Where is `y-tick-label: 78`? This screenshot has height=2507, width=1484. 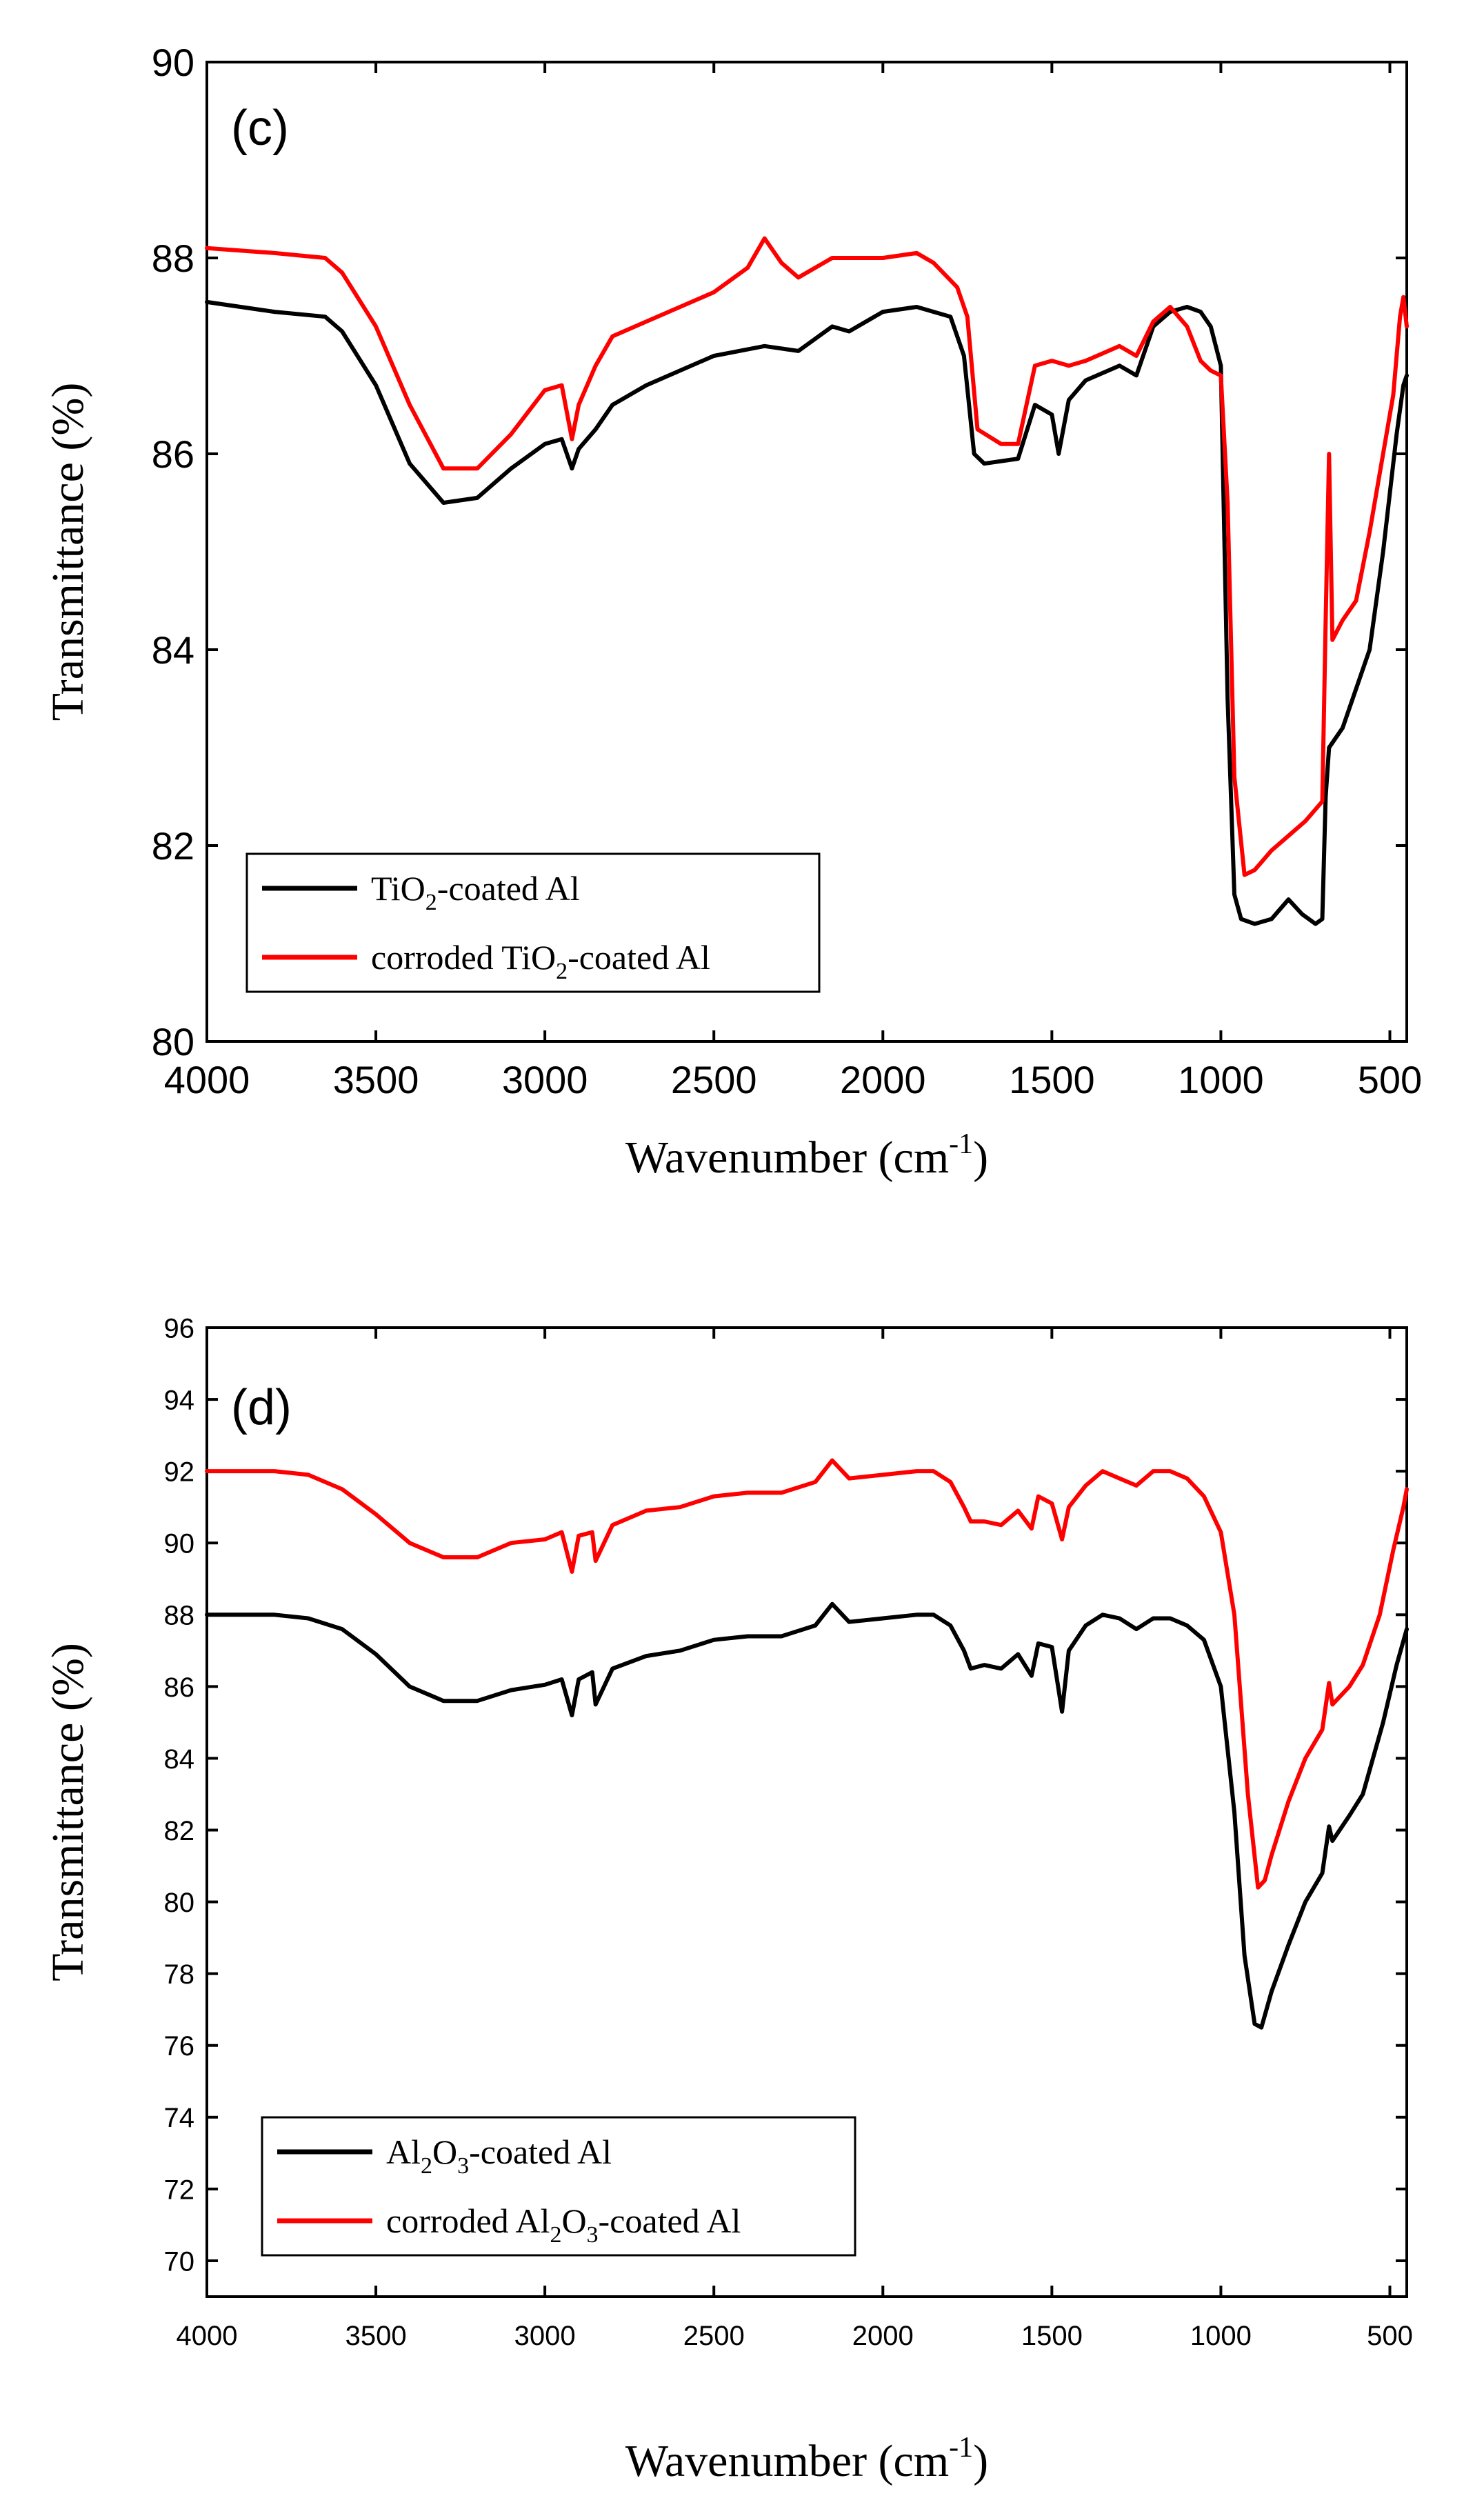
y-tick-label: 78 is located at coordinates (179, 1974).